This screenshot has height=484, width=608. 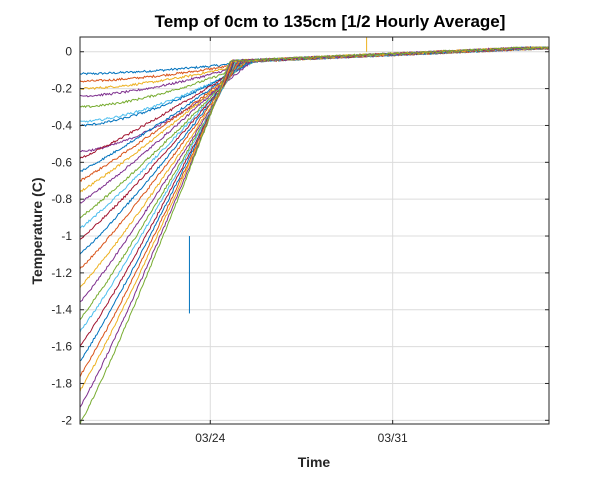 I want to click on y-tick-label: -1.8, so click(x=61, y=383).